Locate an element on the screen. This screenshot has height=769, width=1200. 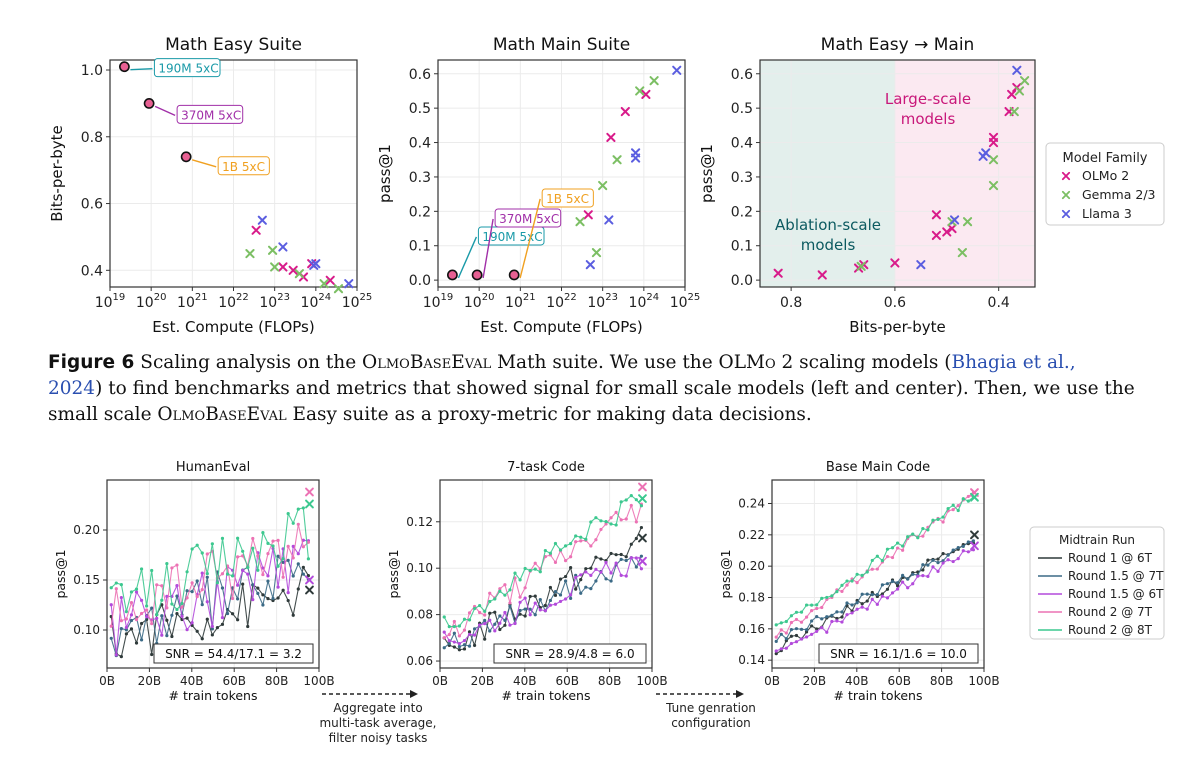
caption-citation-year: 2024 is located at coordinates (72, 388).